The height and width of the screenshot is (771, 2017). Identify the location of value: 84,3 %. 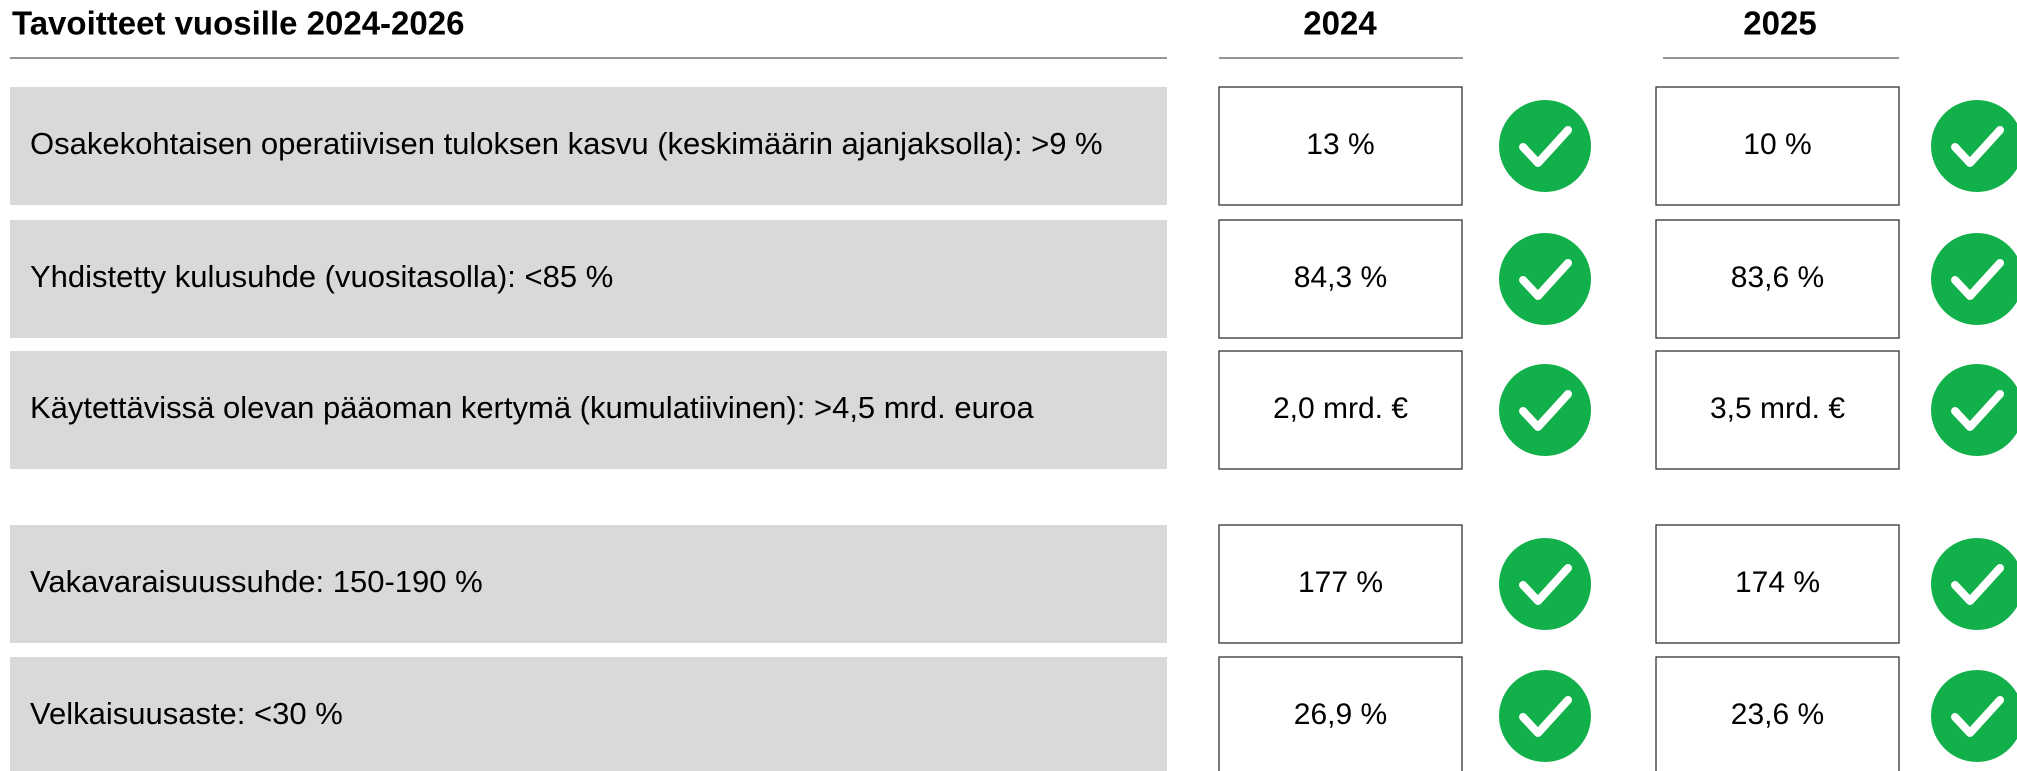
(1340, 277).